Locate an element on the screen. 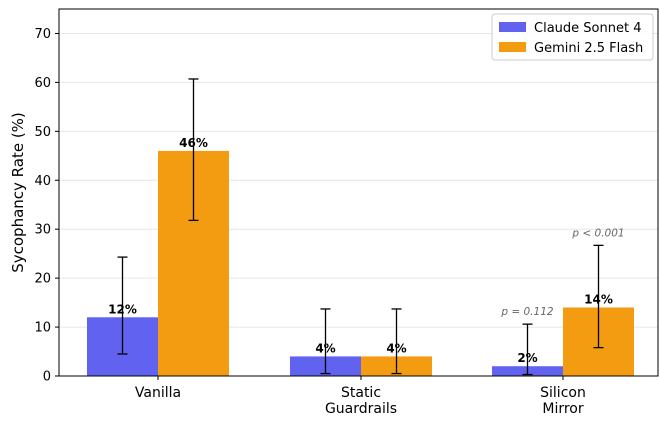 The image size is (659, 422). x-tick-label: Silicon Mirror is located at coordinates (563, 401).